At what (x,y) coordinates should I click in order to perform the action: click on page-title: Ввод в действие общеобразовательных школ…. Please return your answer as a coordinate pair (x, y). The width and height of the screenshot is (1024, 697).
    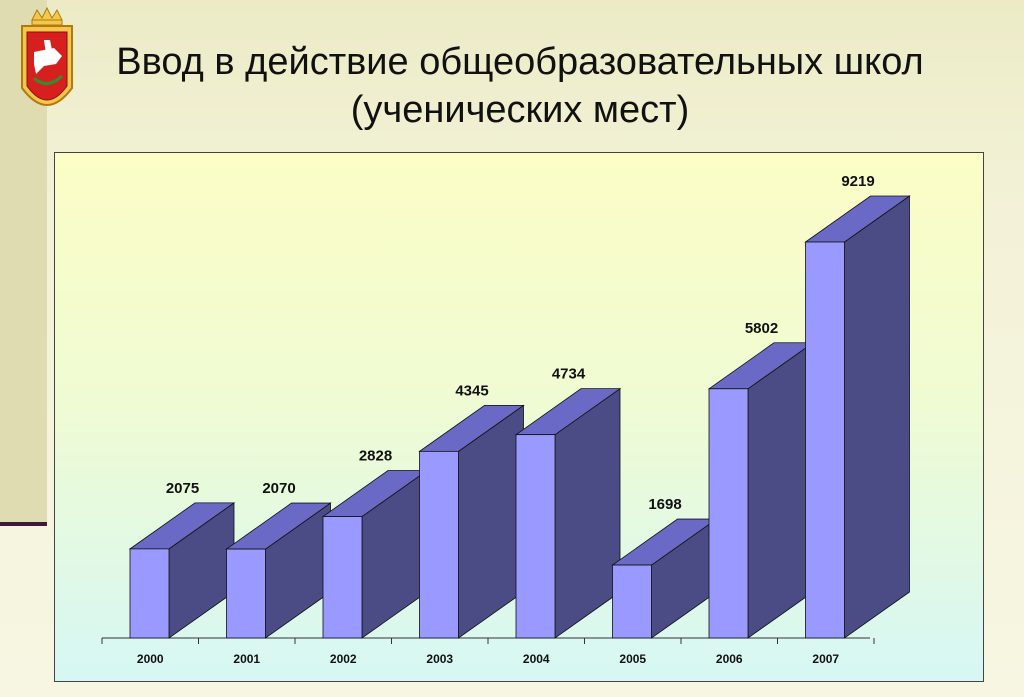
    Looking at the image, I should click on (520, 86).